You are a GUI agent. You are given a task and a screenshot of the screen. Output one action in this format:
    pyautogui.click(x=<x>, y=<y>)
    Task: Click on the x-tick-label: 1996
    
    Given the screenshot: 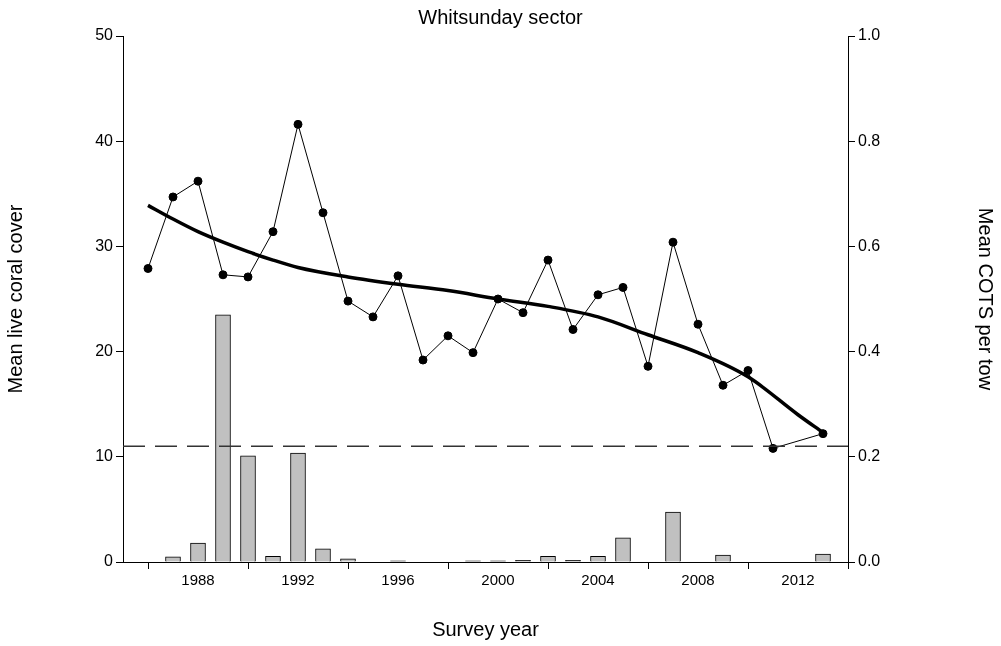 What is the action you would take?
    pyautogui.click(x=398, y=580)
    